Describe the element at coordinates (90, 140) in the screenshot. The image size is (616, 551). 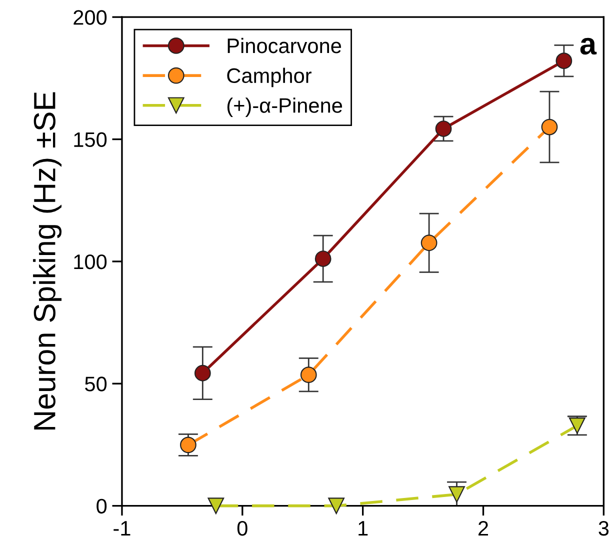
I see `y-tick-label: 150` at that location.